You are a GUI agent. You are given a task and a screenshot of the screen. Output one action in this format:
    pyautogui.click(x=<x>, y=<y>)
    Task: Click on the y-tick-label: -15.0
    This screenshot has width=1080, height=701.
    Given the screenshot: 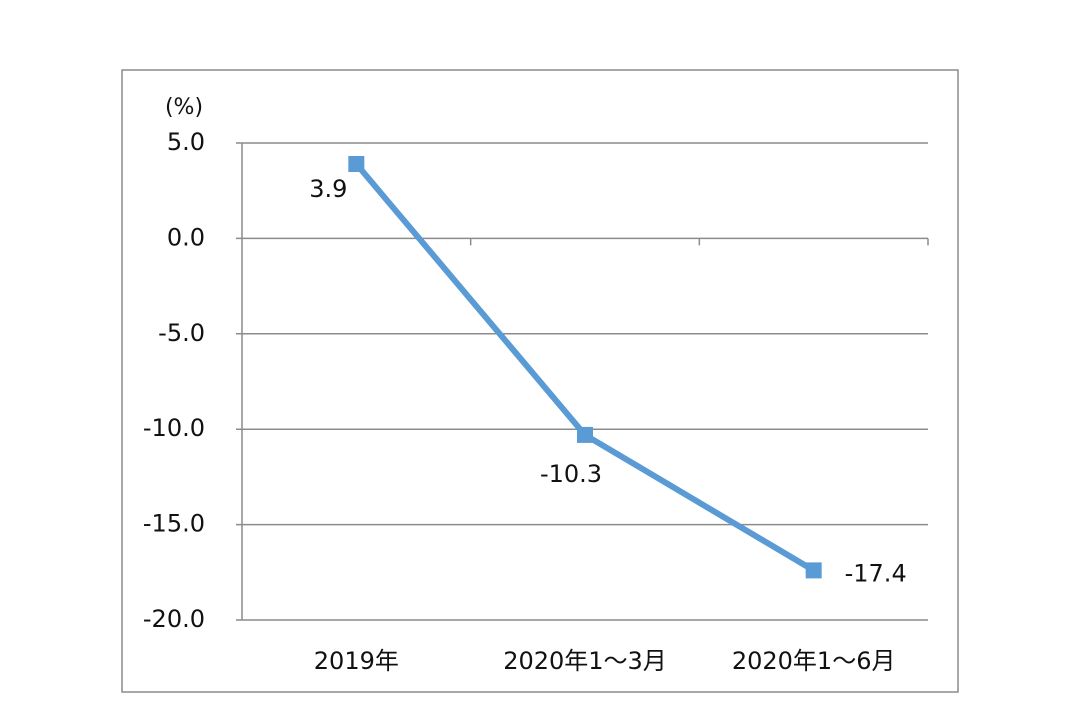 What is the action you would take?
    pyautogui.click(x=174, y=524)
    